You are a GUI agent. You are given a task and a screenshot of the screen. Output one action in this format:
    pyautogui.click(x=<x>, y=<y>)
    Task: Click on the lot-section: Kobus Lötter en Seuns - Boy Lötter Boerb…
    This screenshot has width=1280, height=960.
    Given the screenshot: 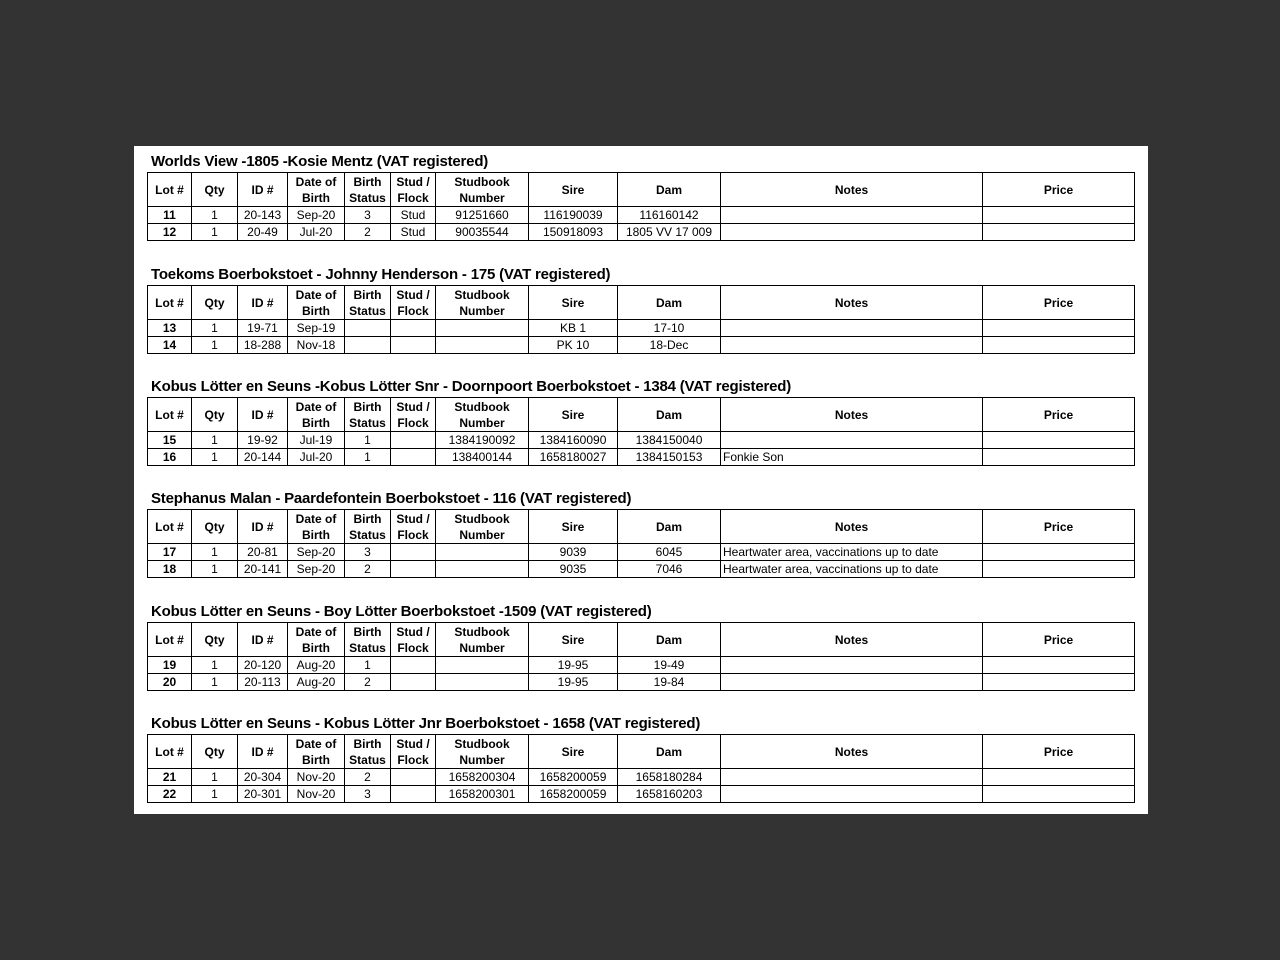 What is the action you would take?
    pyautogui.click(x=641, y=645)
    